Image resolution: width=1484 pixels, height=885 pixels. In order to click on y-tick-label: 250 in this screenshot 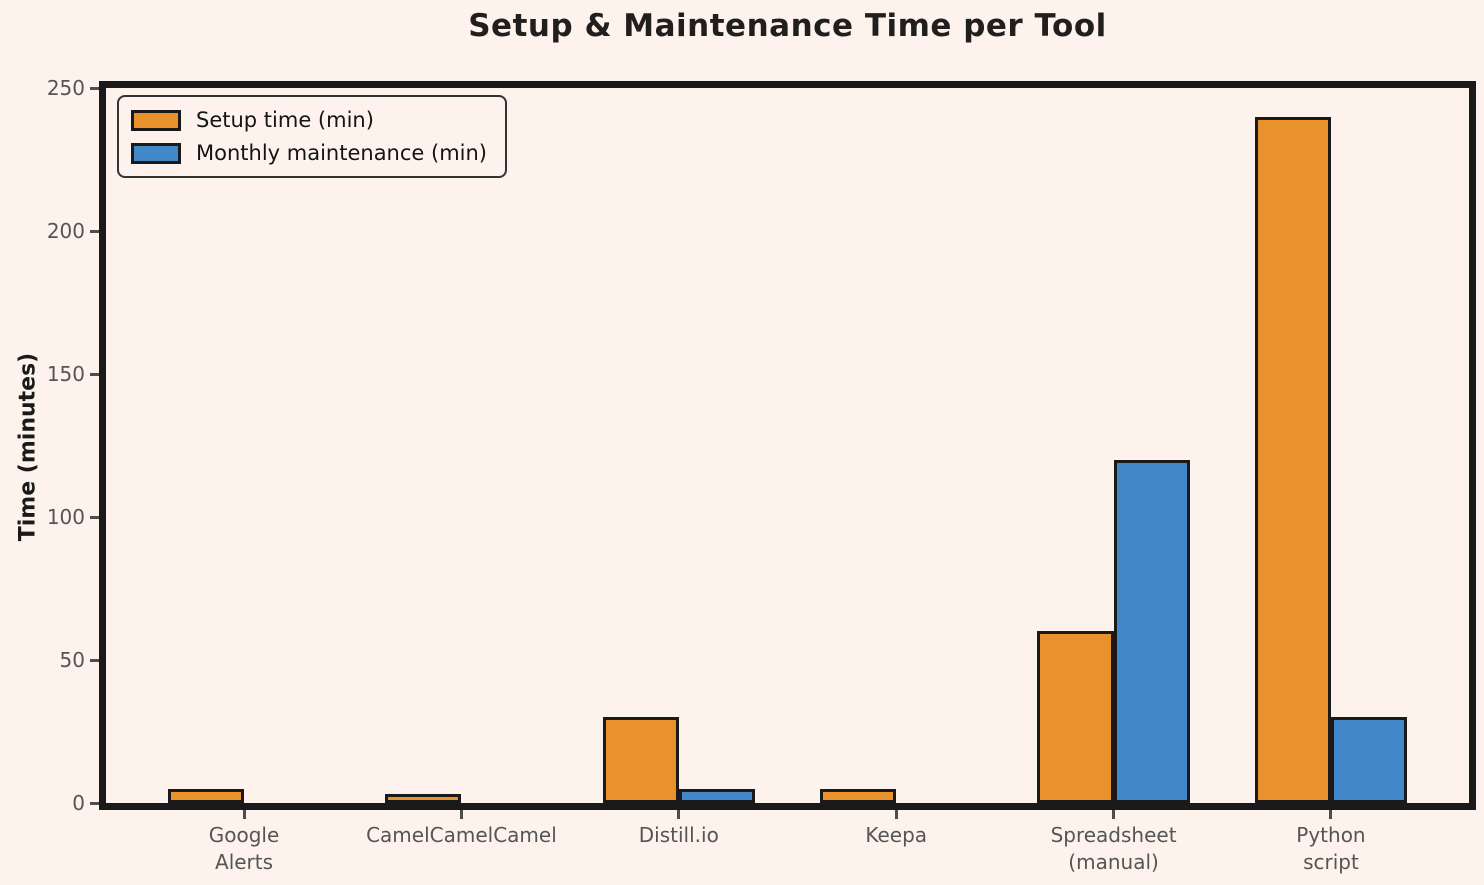, I will do `click(65, 88)`.